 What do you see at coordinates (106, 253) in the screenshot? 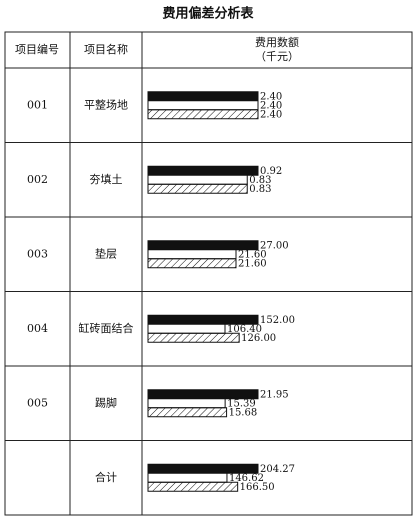
I see `item-name: 垫层` at bounding box center [106, 253].